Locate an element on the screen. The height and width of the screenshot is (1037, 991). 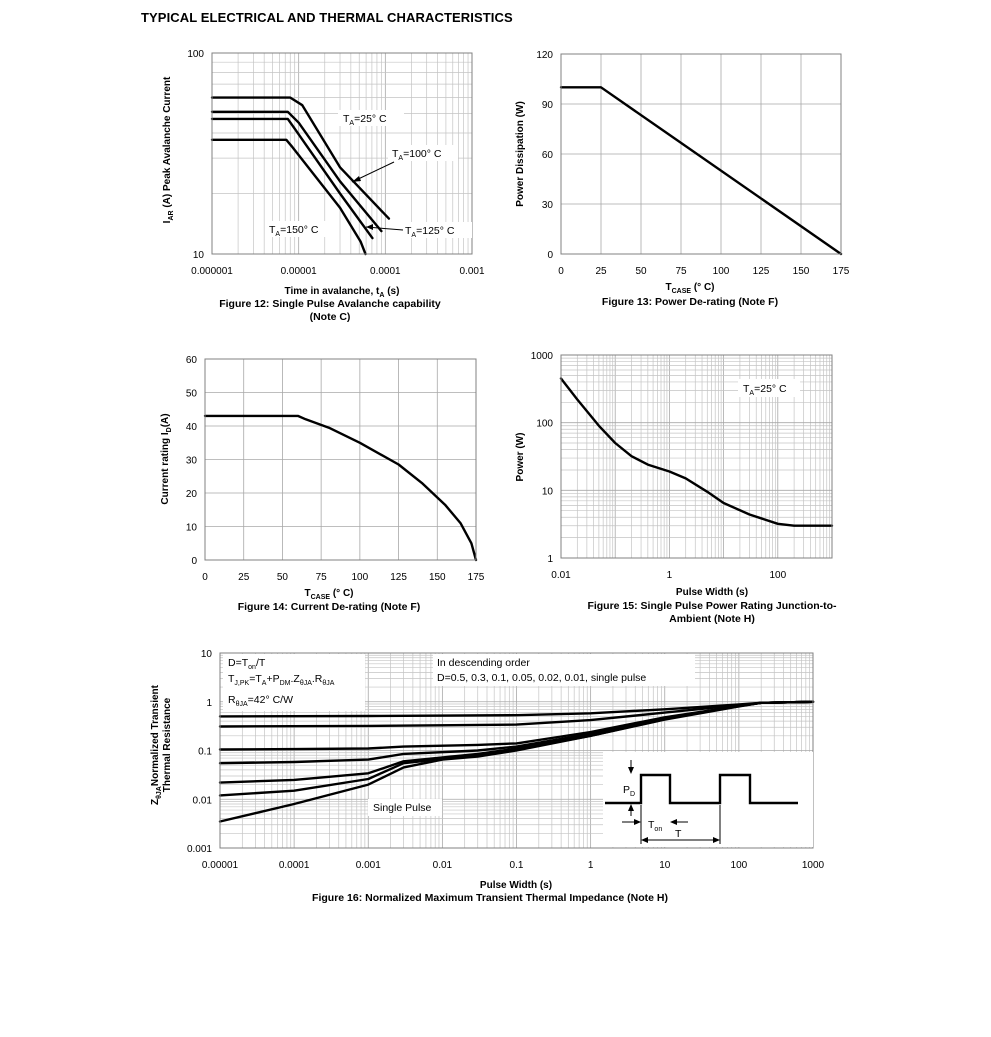
fig14-xtick-label: 50 is located at coordinates (283, 577).